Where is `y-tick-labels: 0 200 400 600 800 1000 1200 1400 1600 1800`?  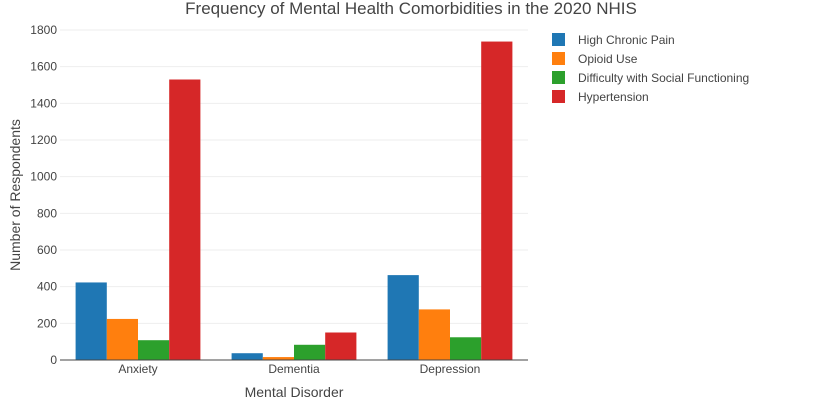
y-tick-labels: 0 200 400 600 800 1000 1200 1400 1600 1800 is located at coordinates (43, 195).